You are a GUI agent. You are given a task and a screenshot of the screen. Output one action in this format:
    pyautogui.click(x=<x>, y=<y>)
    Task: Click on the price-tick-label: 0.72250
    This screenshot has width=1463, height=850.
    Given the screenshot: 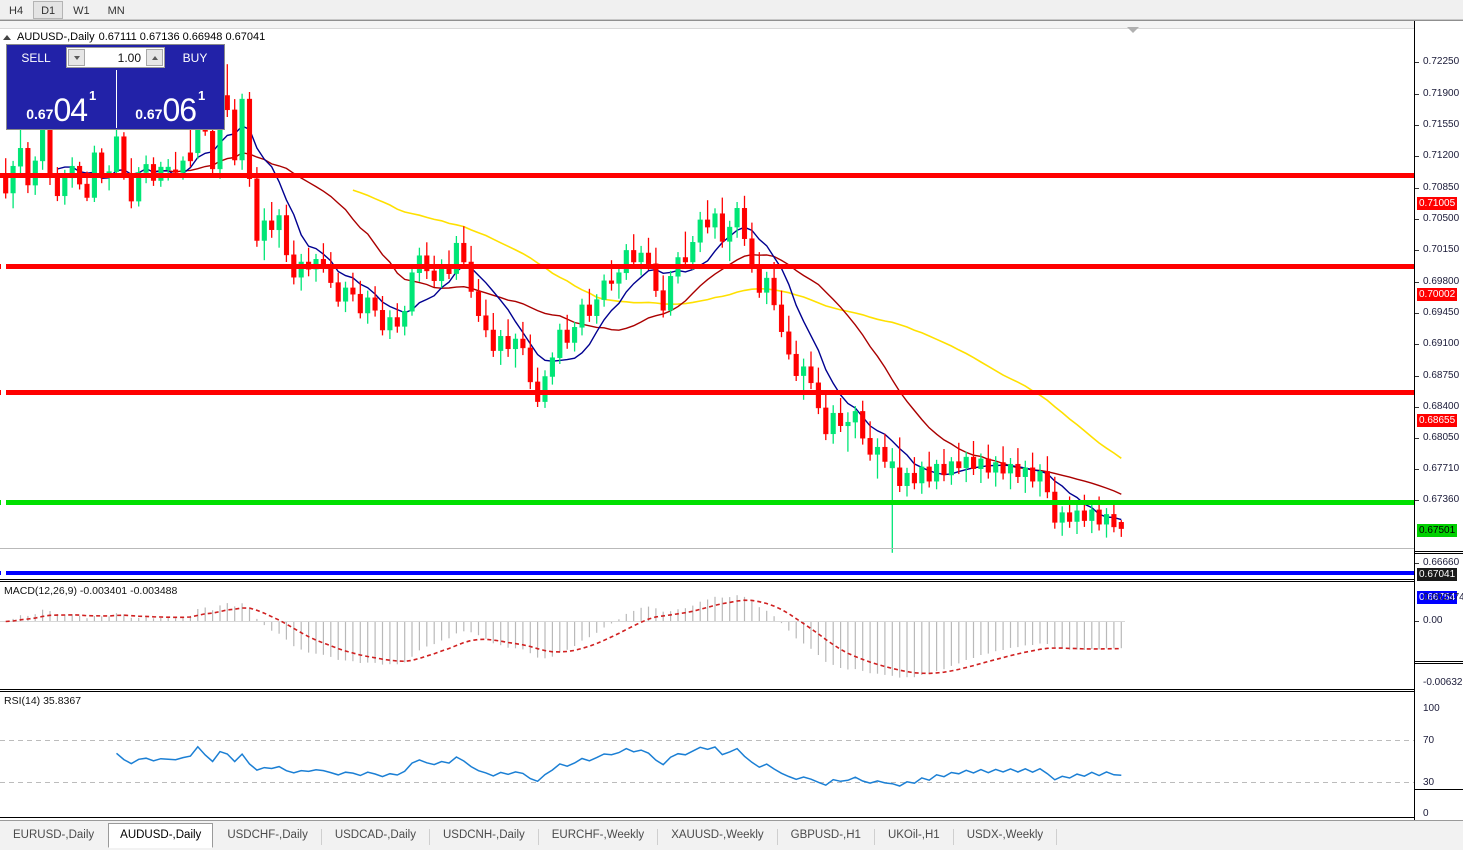 What is the action you would take?
    pyautogui.click(x=1441, y=62)
    